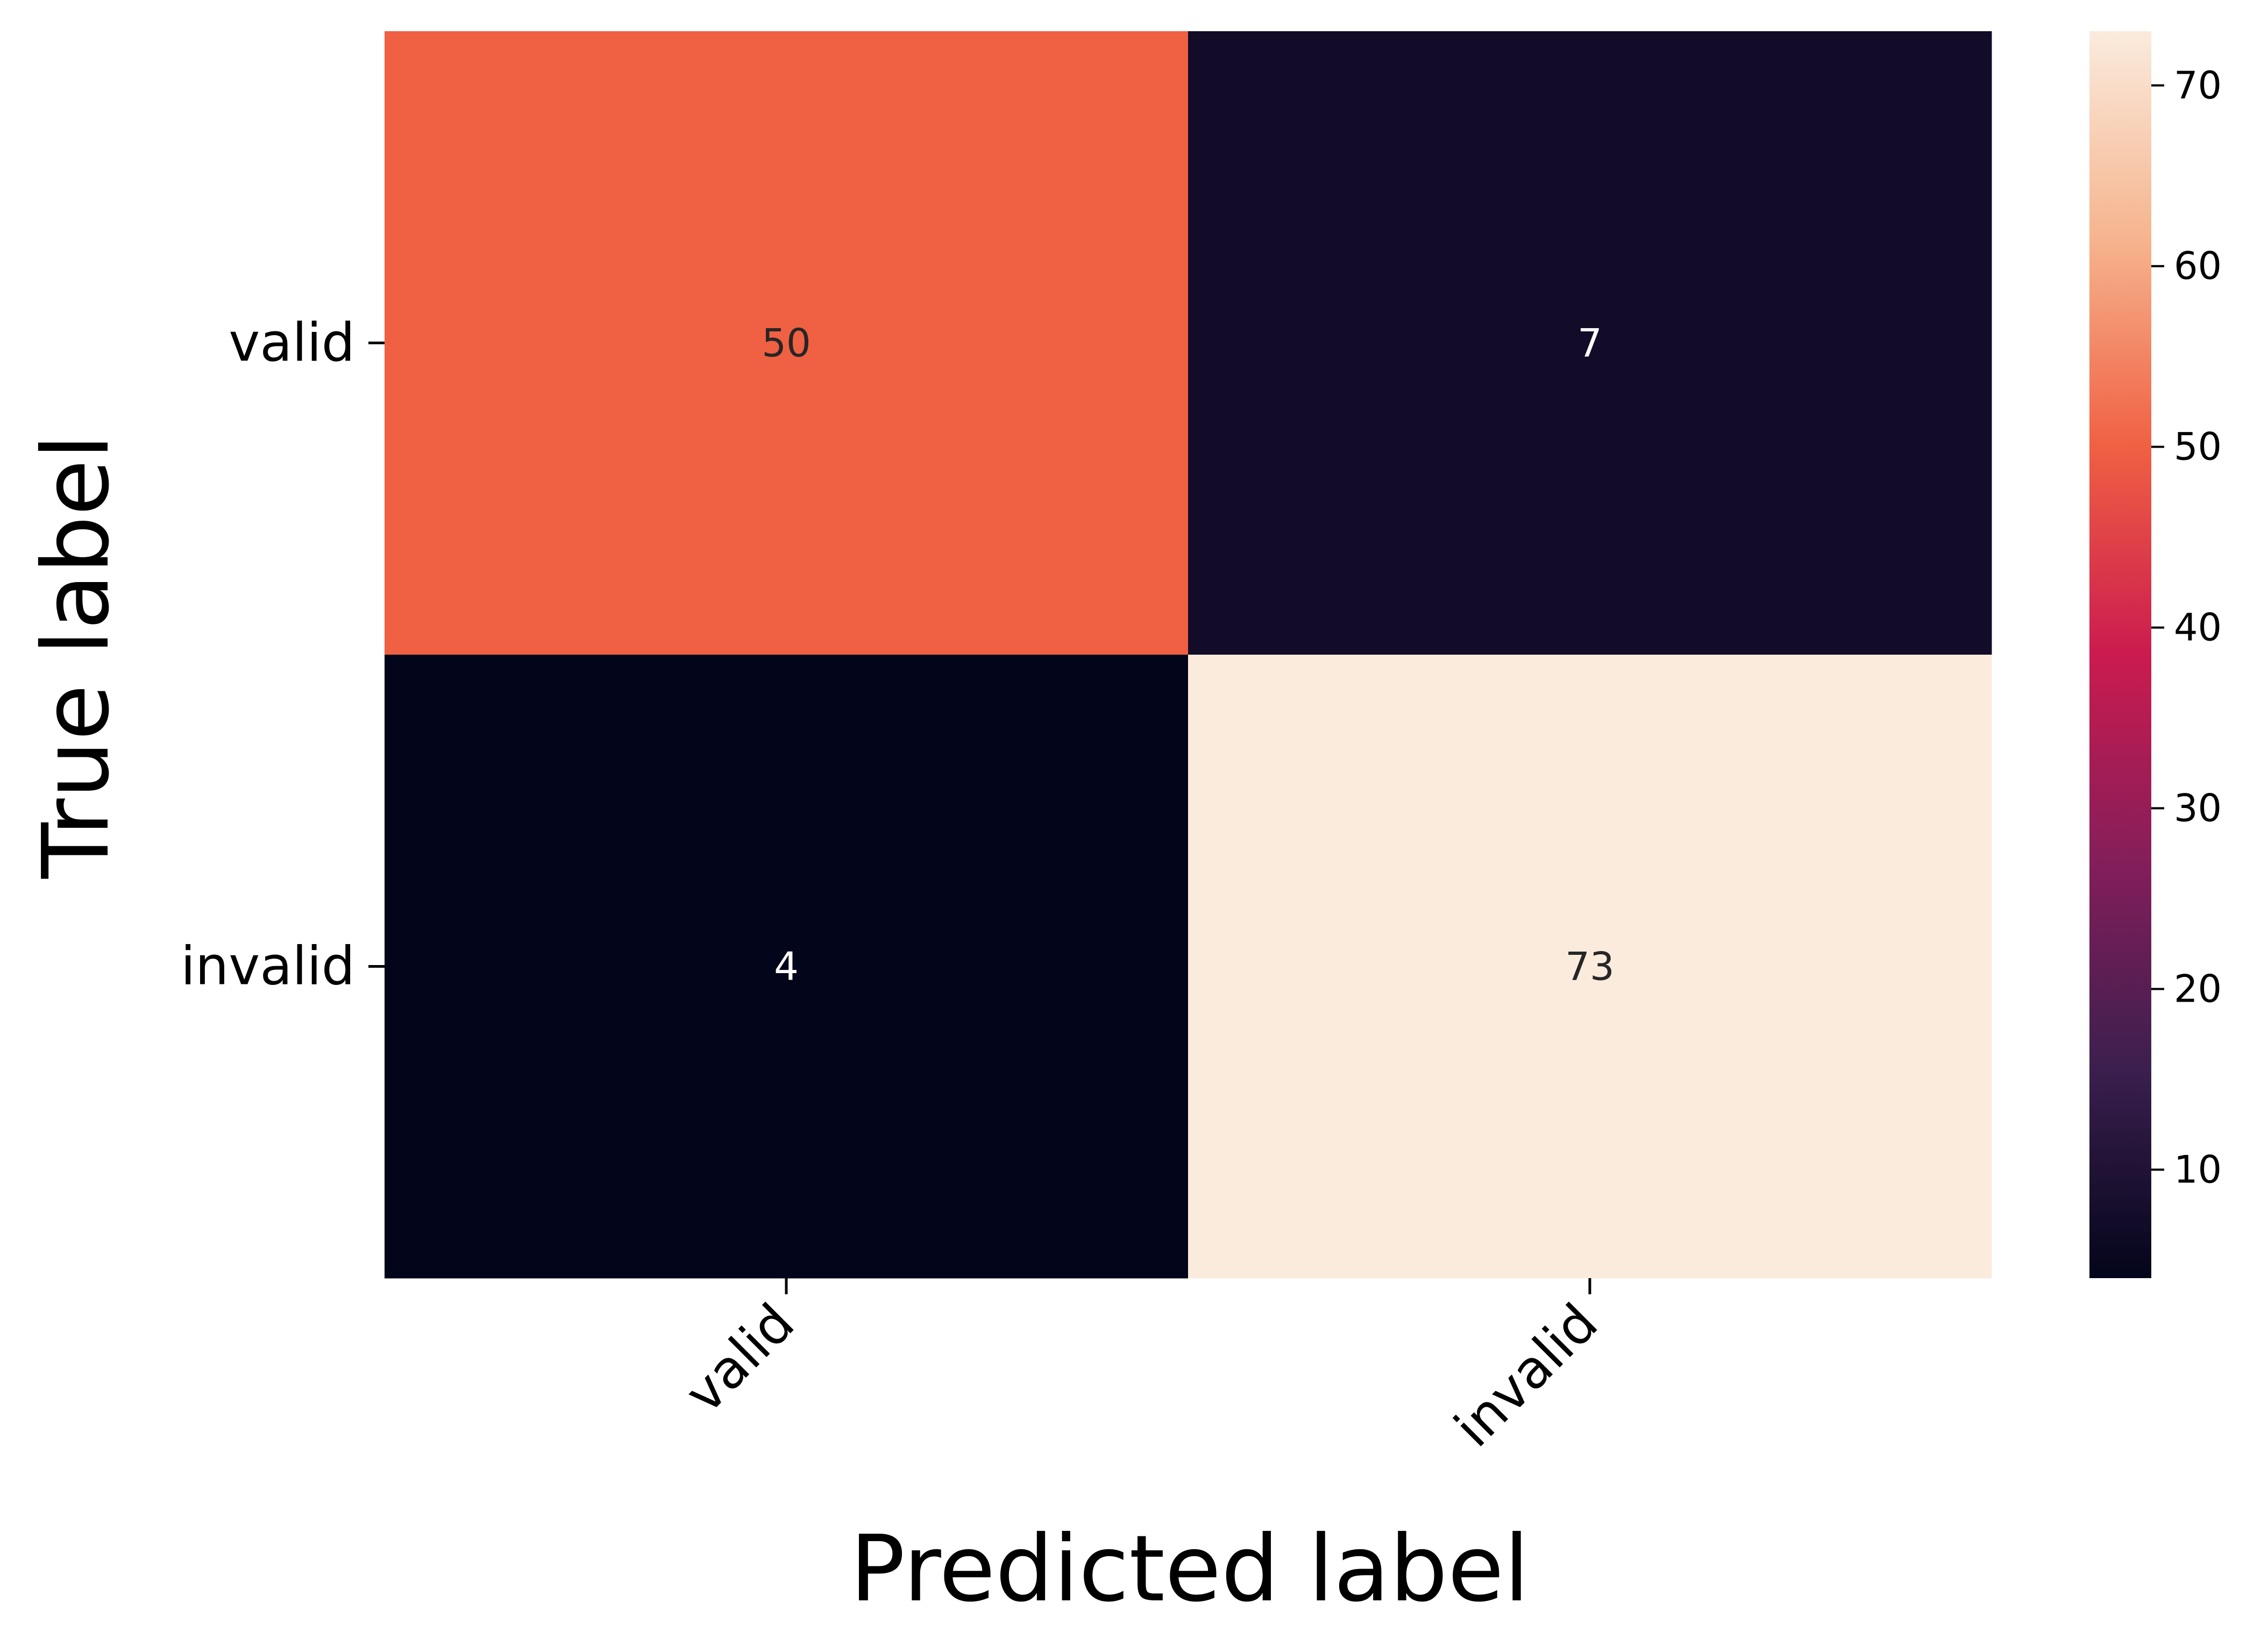  I want to click on y-tick-label: valid, so click(292, 343).